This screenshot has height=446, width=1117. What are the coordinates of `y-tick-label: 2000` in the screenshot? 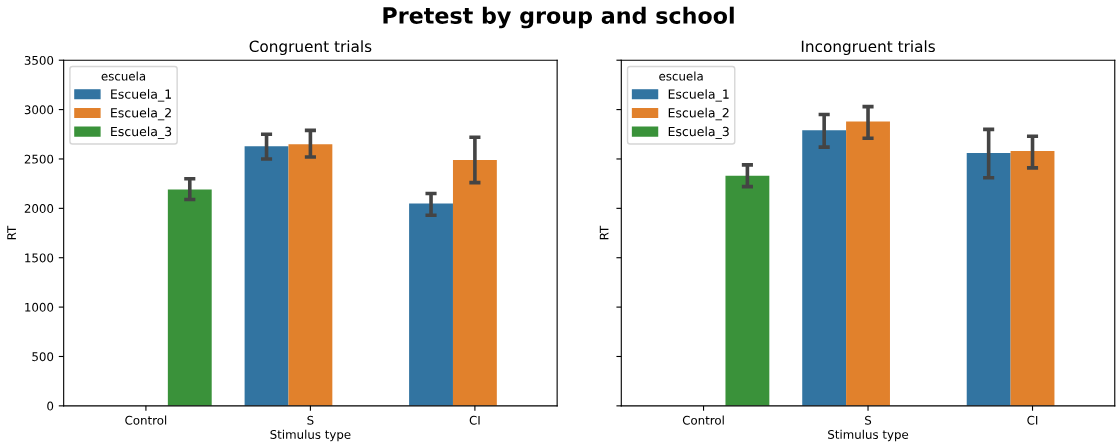 It's located at (39, 208).